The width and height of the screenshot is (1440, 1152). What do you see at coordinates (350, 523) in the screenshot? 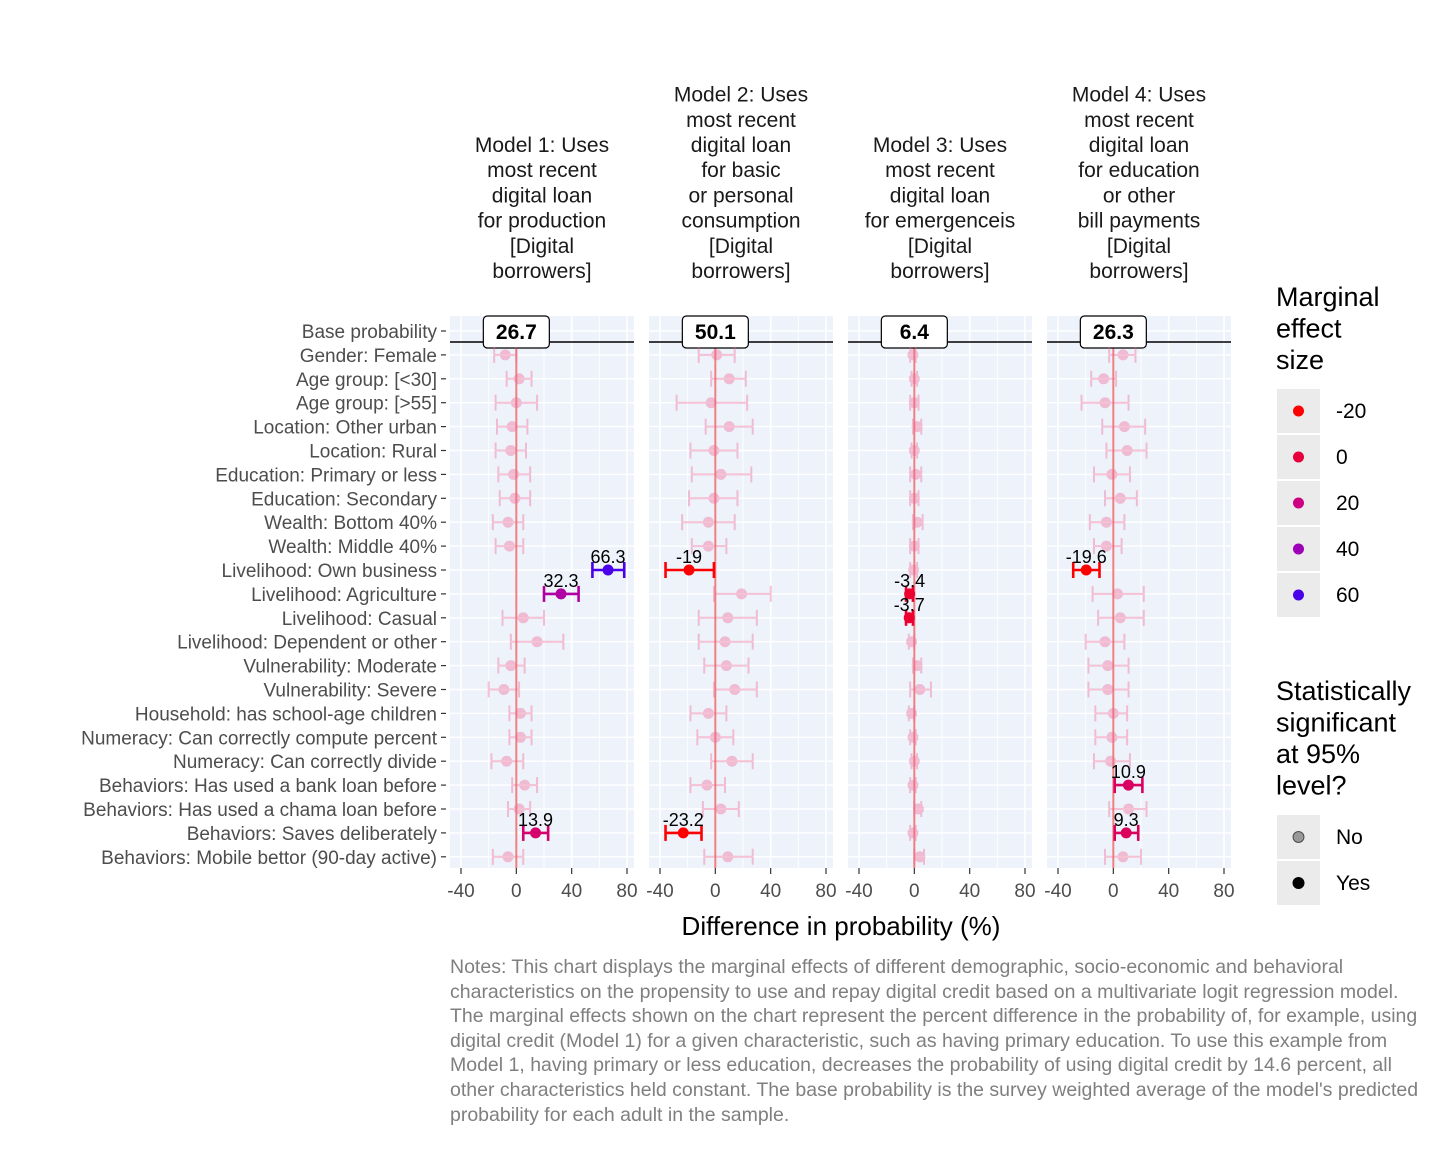
I see `row-label: Wealth: Bottom 40%` at bounding box center [350, 523].